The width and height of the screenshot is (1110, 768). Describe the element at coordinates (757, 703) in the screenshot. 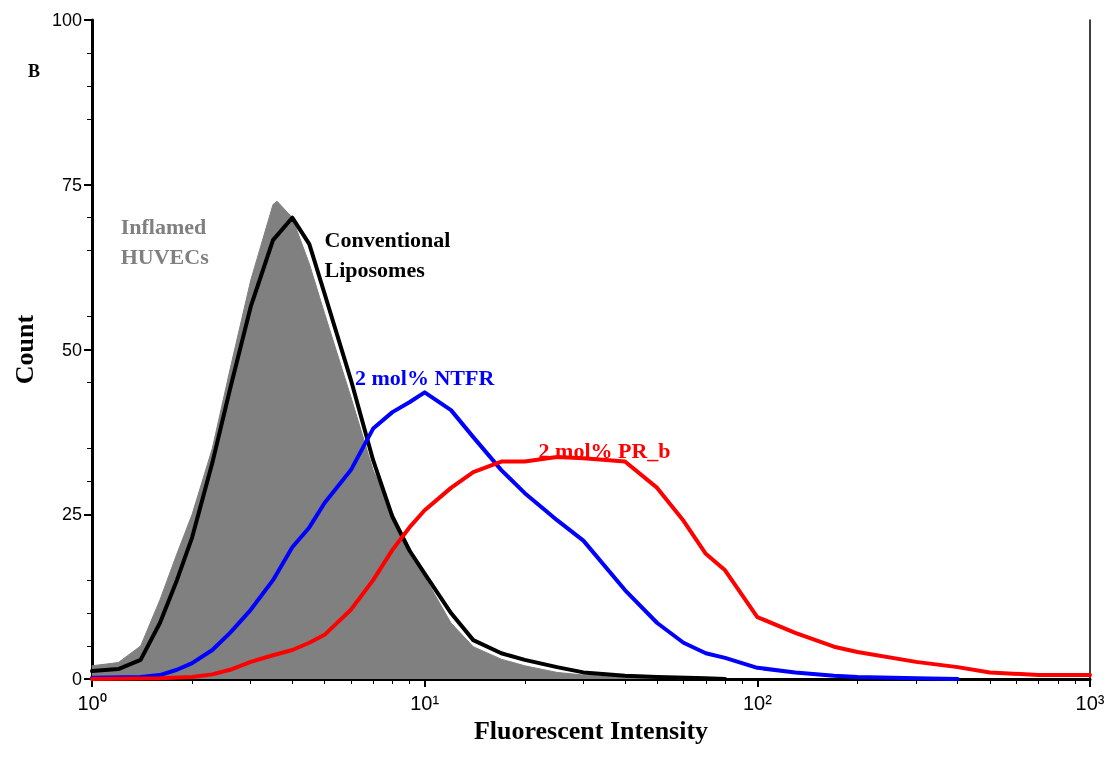

I see `x-tick-label: 10²` at that location.